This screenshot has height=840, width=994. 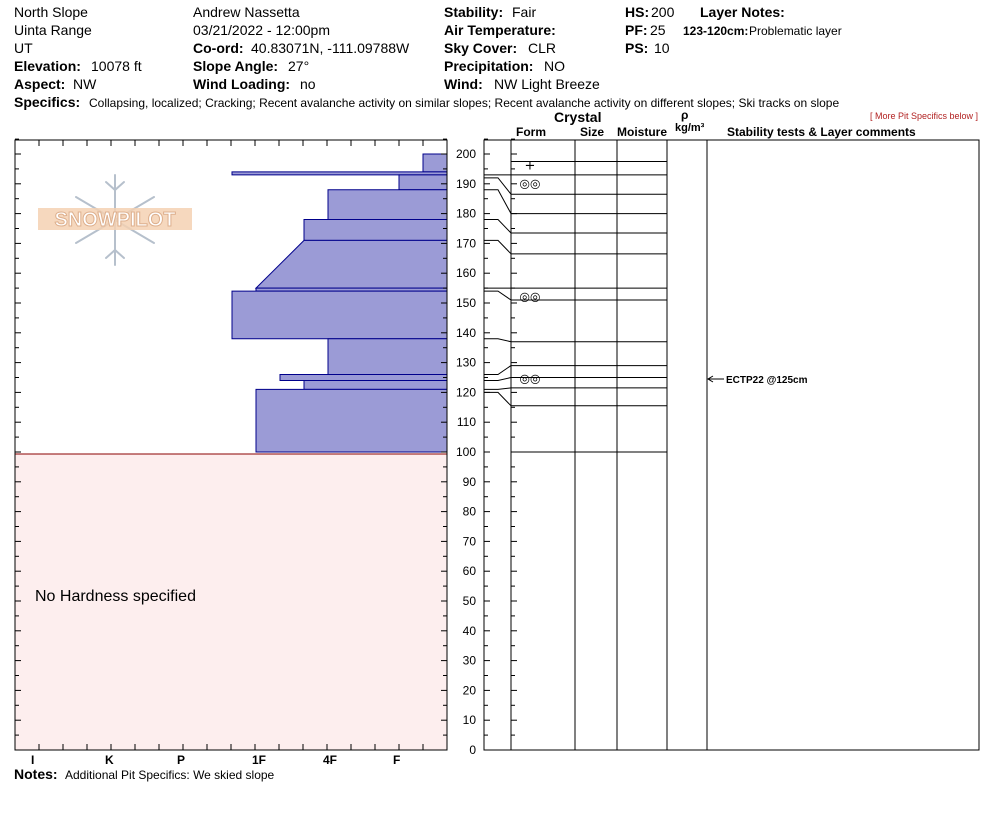 What do you see at coordinates (554, 66) in the screenshot?
I see `precipitation-value: NO` at bounding box center [554, 66].